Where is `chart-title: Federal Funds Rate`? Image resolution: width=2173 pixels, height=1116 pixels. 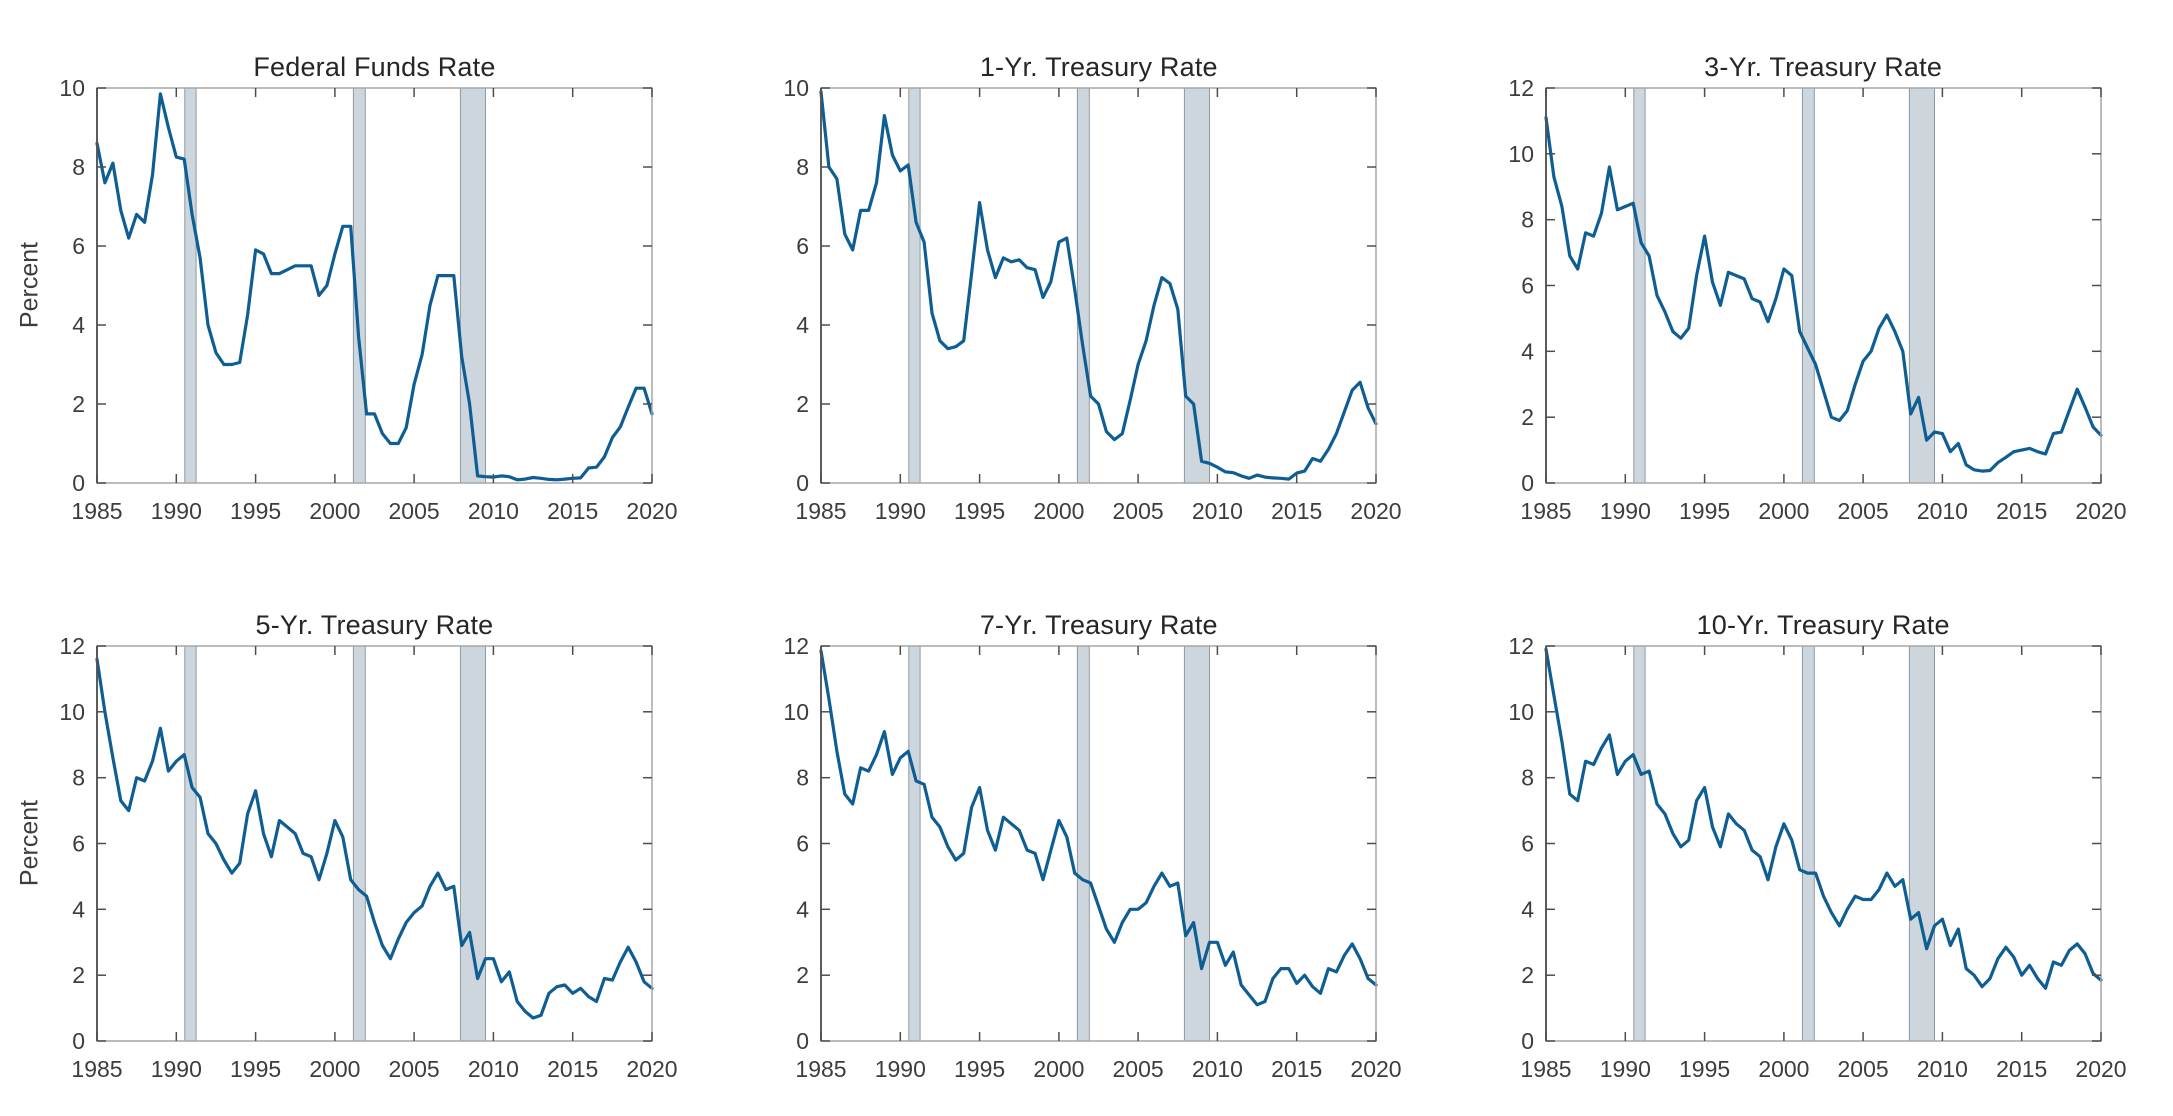
chart-title: Federal Funds Rate is located at coordinates (374, 67).